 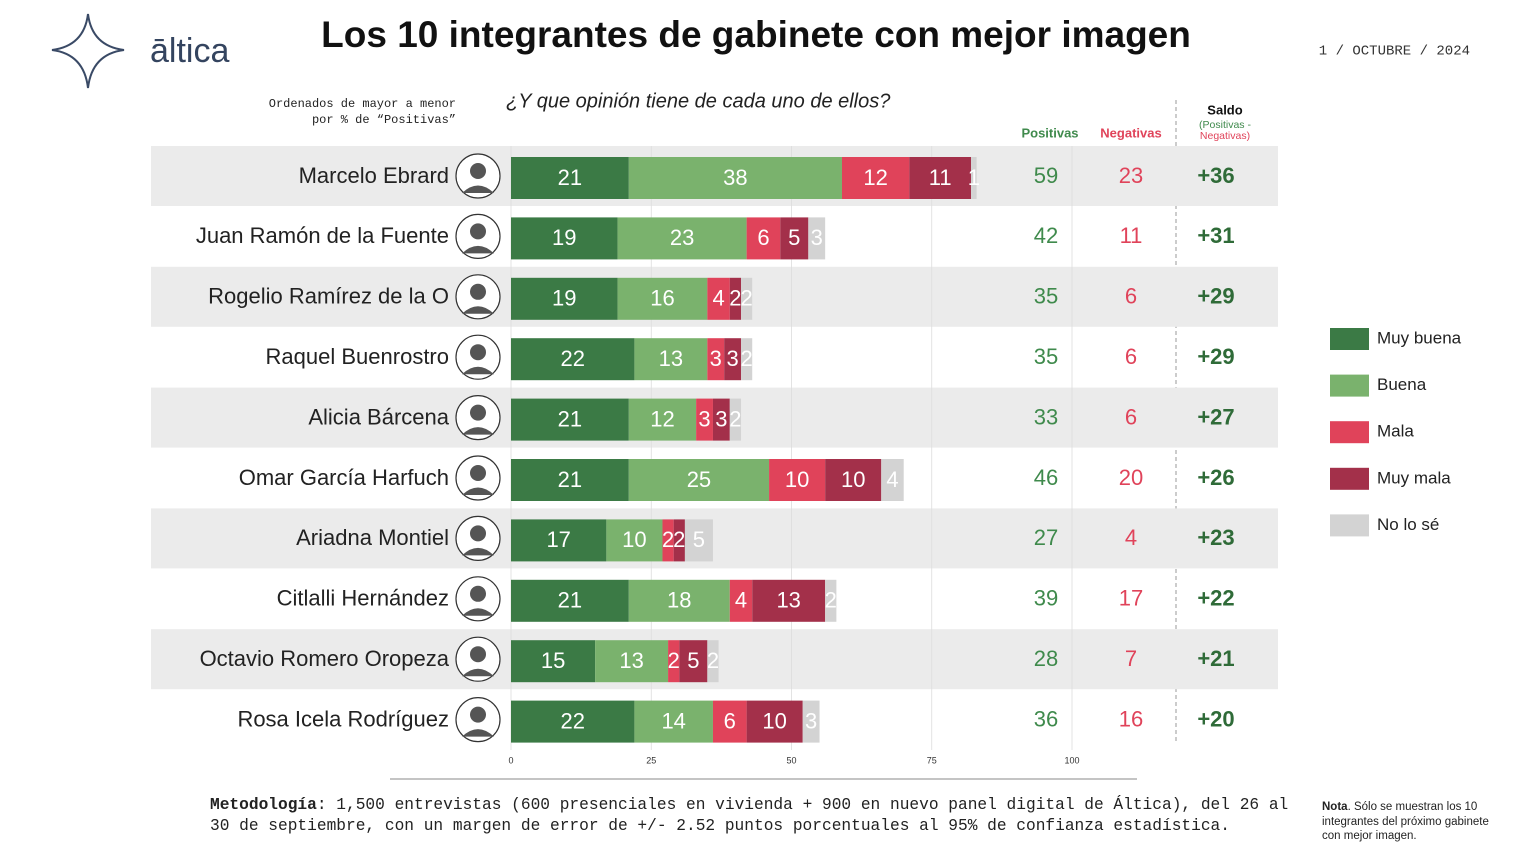 I want to click on bar-value-label: 22, so click(x=572, y=358).